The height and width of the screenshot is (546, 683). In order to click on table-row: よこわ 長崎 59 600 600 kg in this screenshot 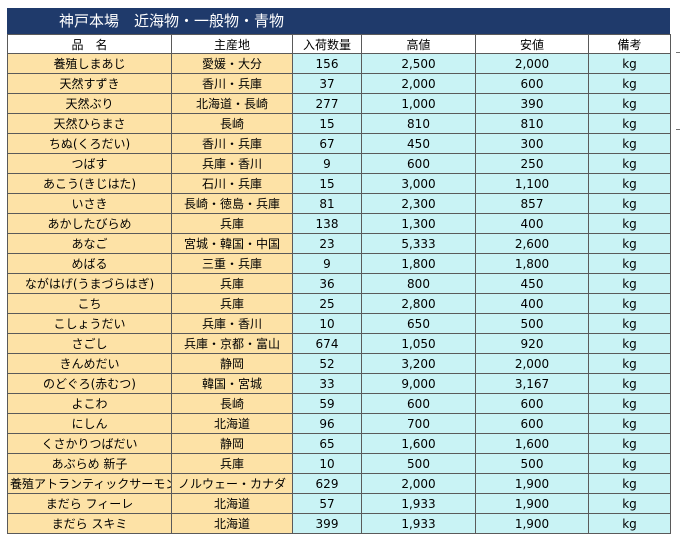, I will do `click(339, 403)`.